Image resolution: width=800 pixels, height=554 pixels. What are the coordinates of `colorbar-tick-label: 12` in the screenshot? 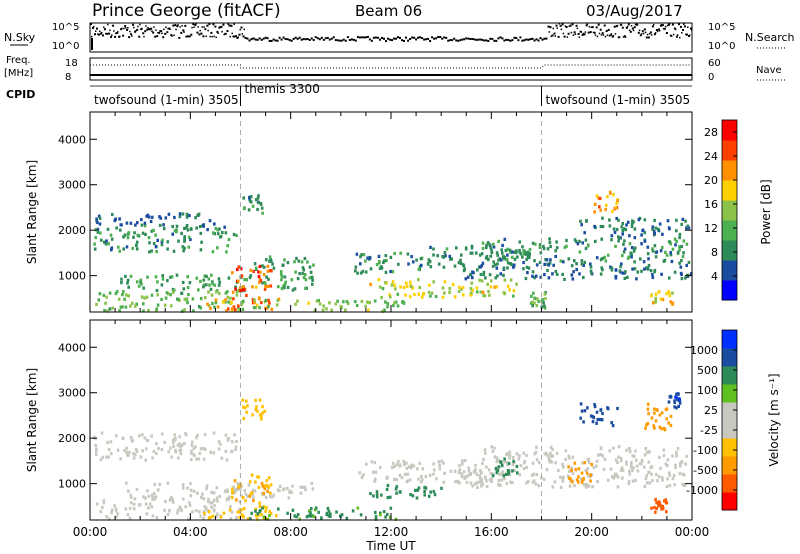 It's located at (711, 228).